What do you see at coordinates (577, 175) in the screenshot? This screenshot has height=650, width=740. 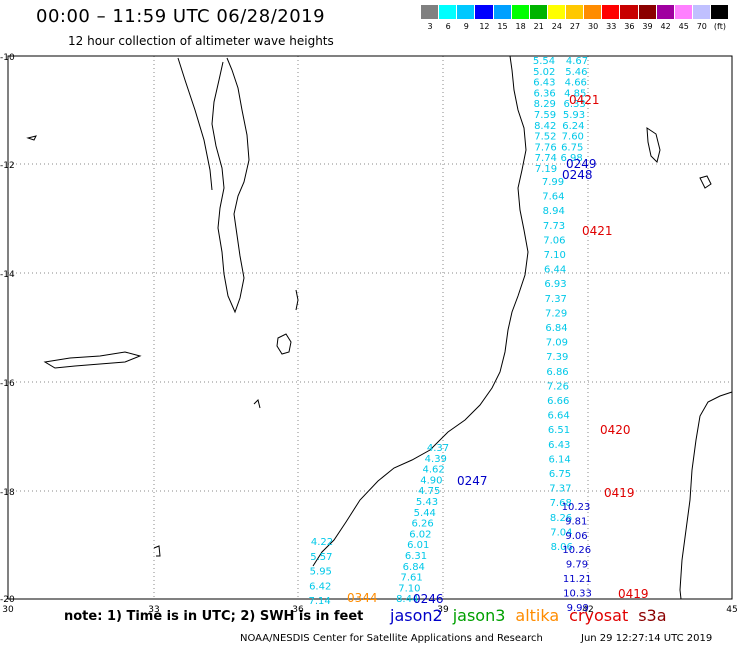 I see `pass-time-label: 0248` at bounding box center [577, 175].